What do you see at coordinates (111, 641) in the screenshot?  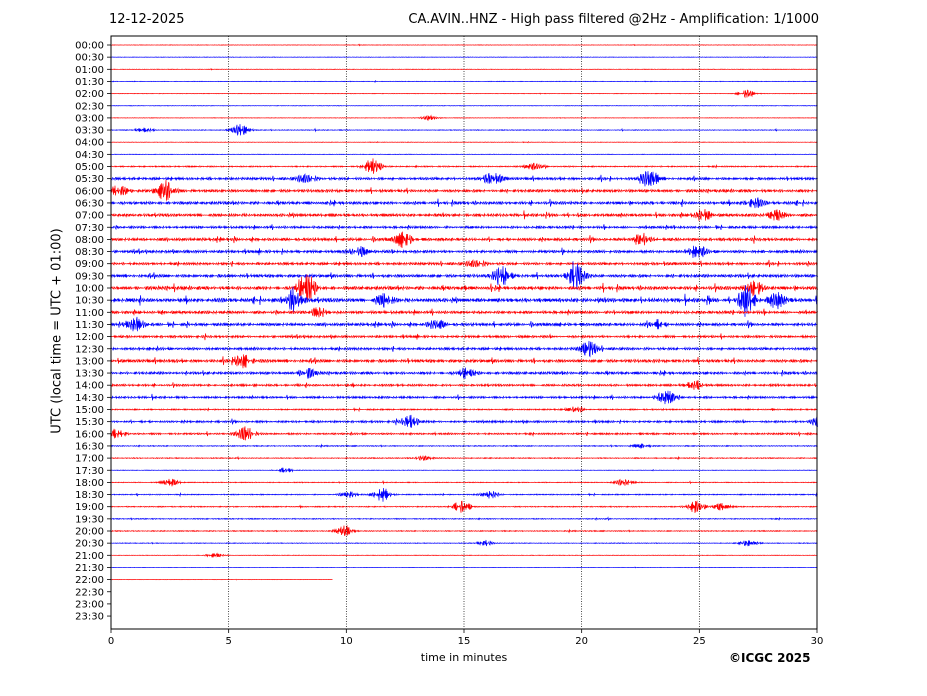 I see `x-tick-label: 0` at bounding box center [111, 641].